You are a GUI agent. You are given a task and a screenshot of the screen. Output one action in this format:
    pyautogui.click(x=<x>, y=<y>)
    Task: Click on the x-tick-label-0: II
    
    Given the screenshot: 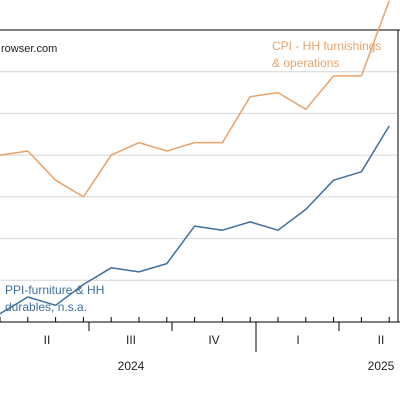 What is the action you would take?
    pyautogui.click(x=47, y=340)
    